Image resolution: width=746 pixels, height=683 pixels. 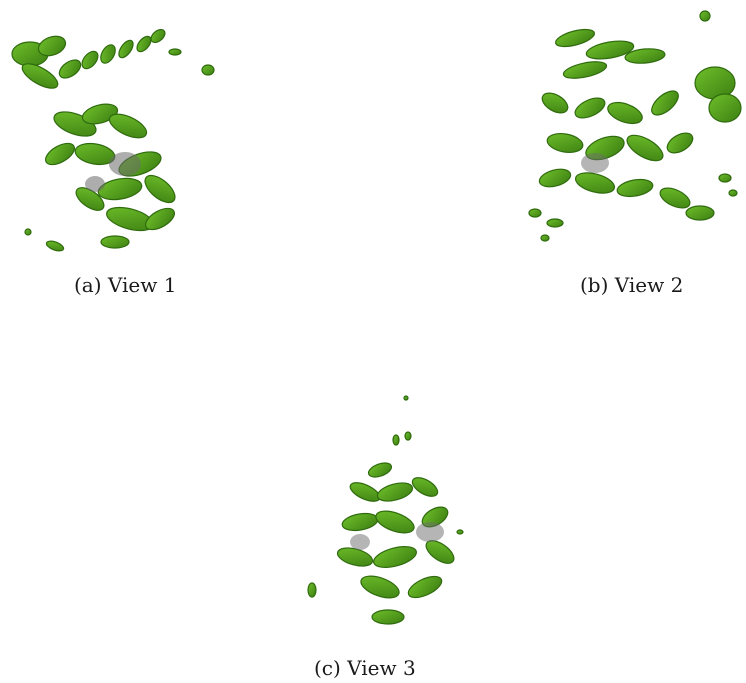 What do you see at coordinates (635, 126) in the screenshot?
I see `density-map-view-2-render` at bounding box center [635, 126].